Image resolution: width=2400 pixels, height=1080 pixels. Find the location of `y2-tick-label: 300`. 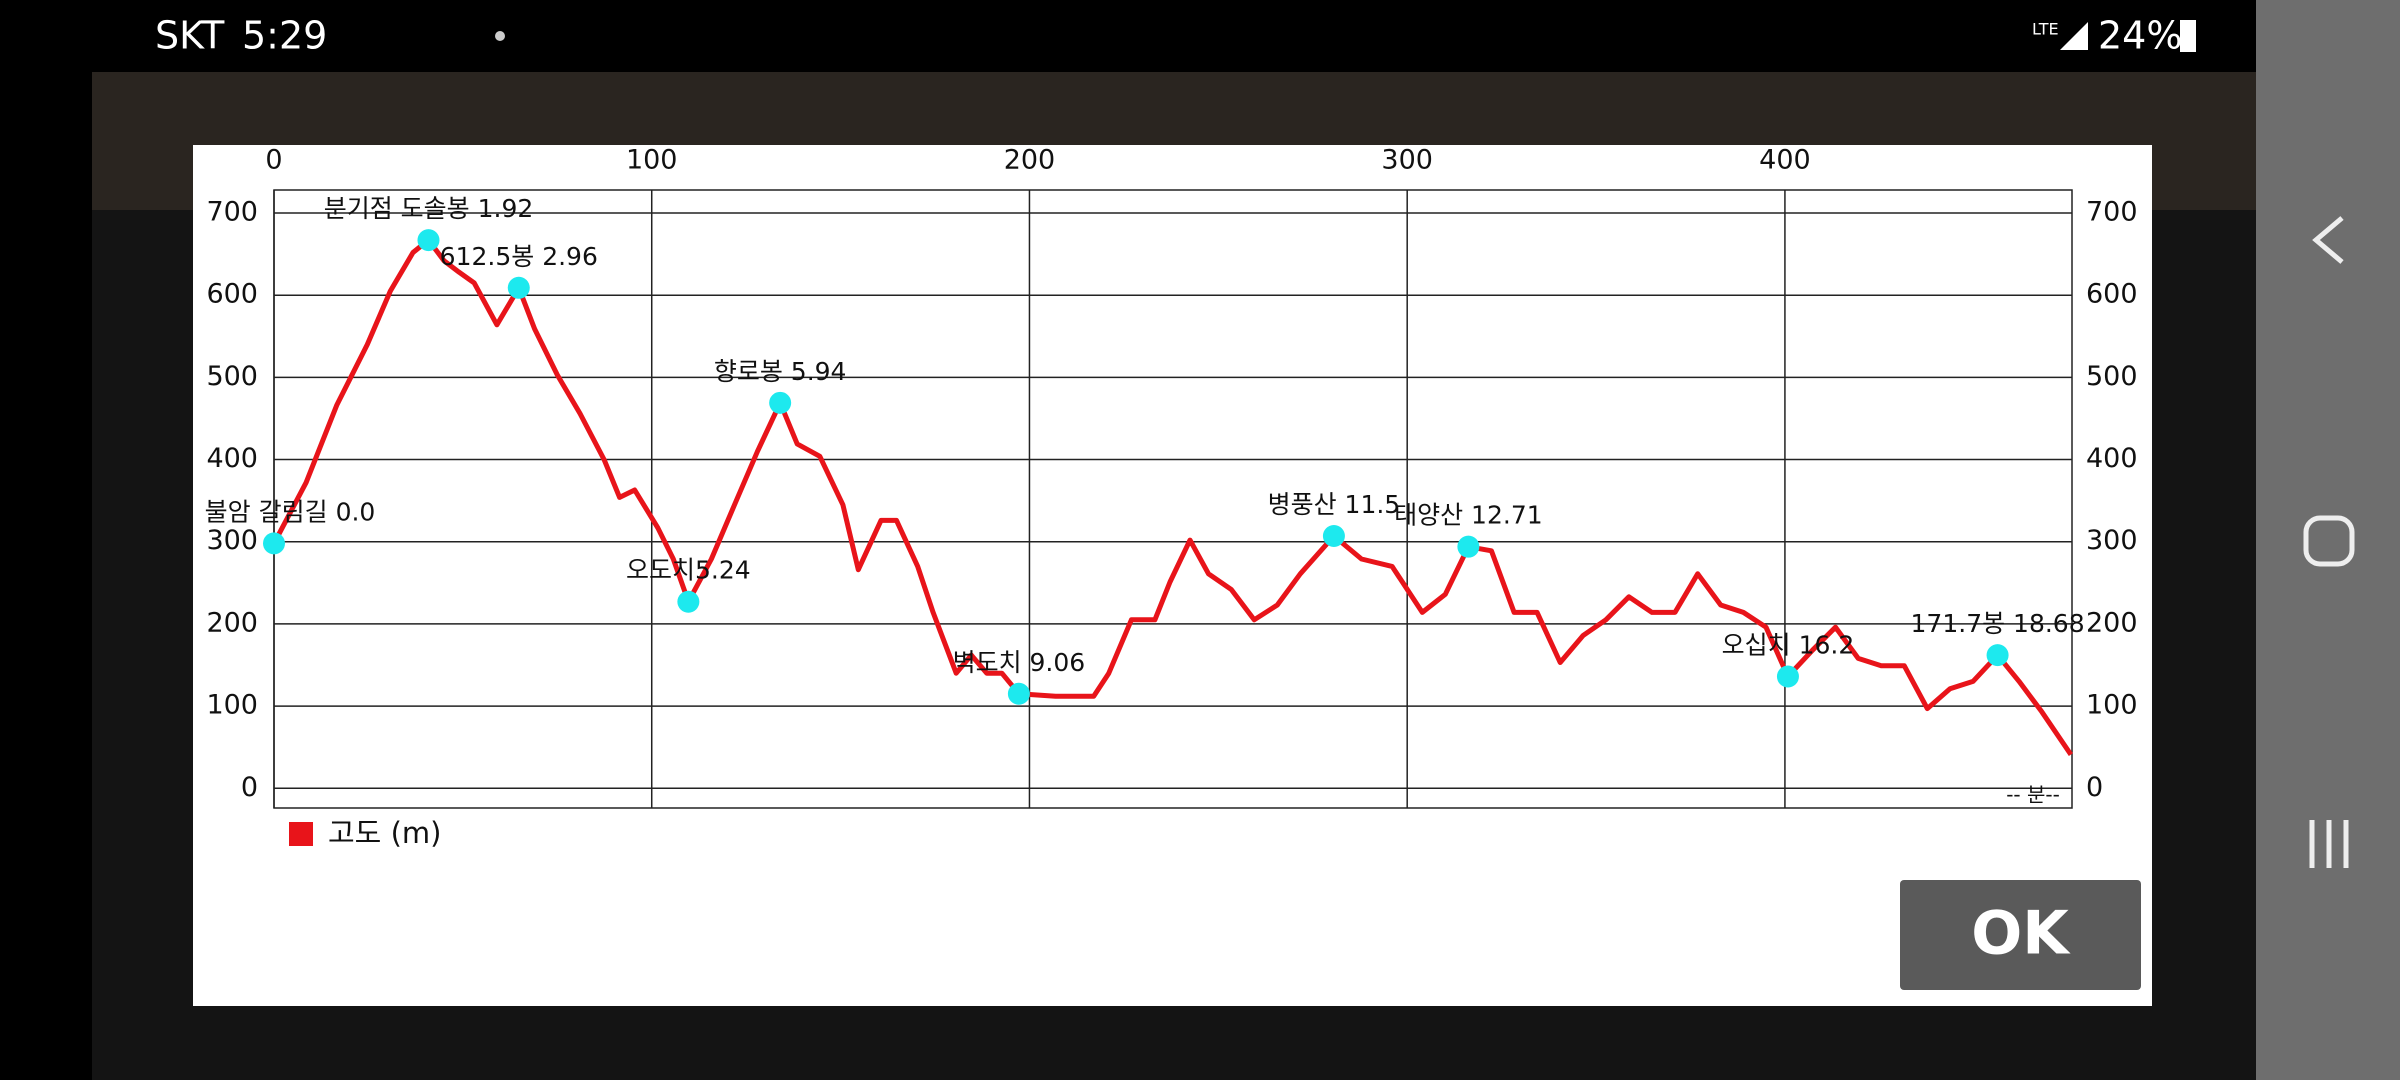

y2-tick-label: 300 is located at coordinates (2112, 540).